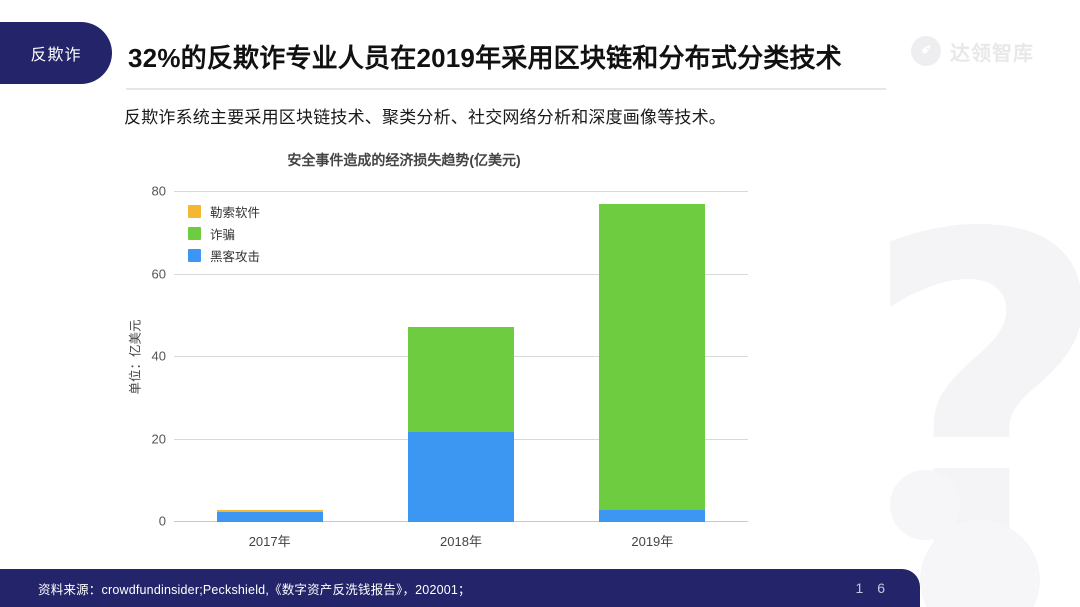 The image size is (1080, 607). I want to click on y-axis-tick: 80, so click(158, 191).